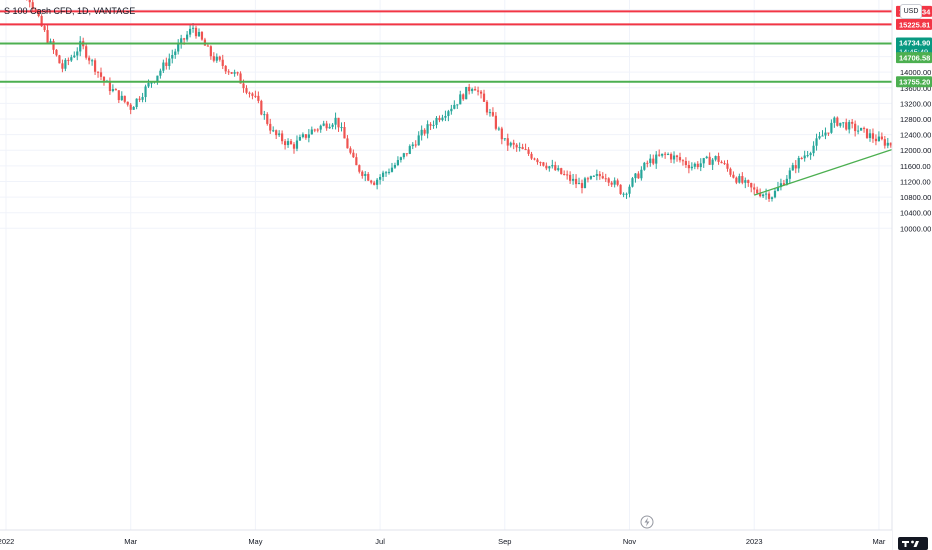 Image resolution: width=932 pixels, height=550 pixels. I want to click on horizontal-levels, so click(446, 46).